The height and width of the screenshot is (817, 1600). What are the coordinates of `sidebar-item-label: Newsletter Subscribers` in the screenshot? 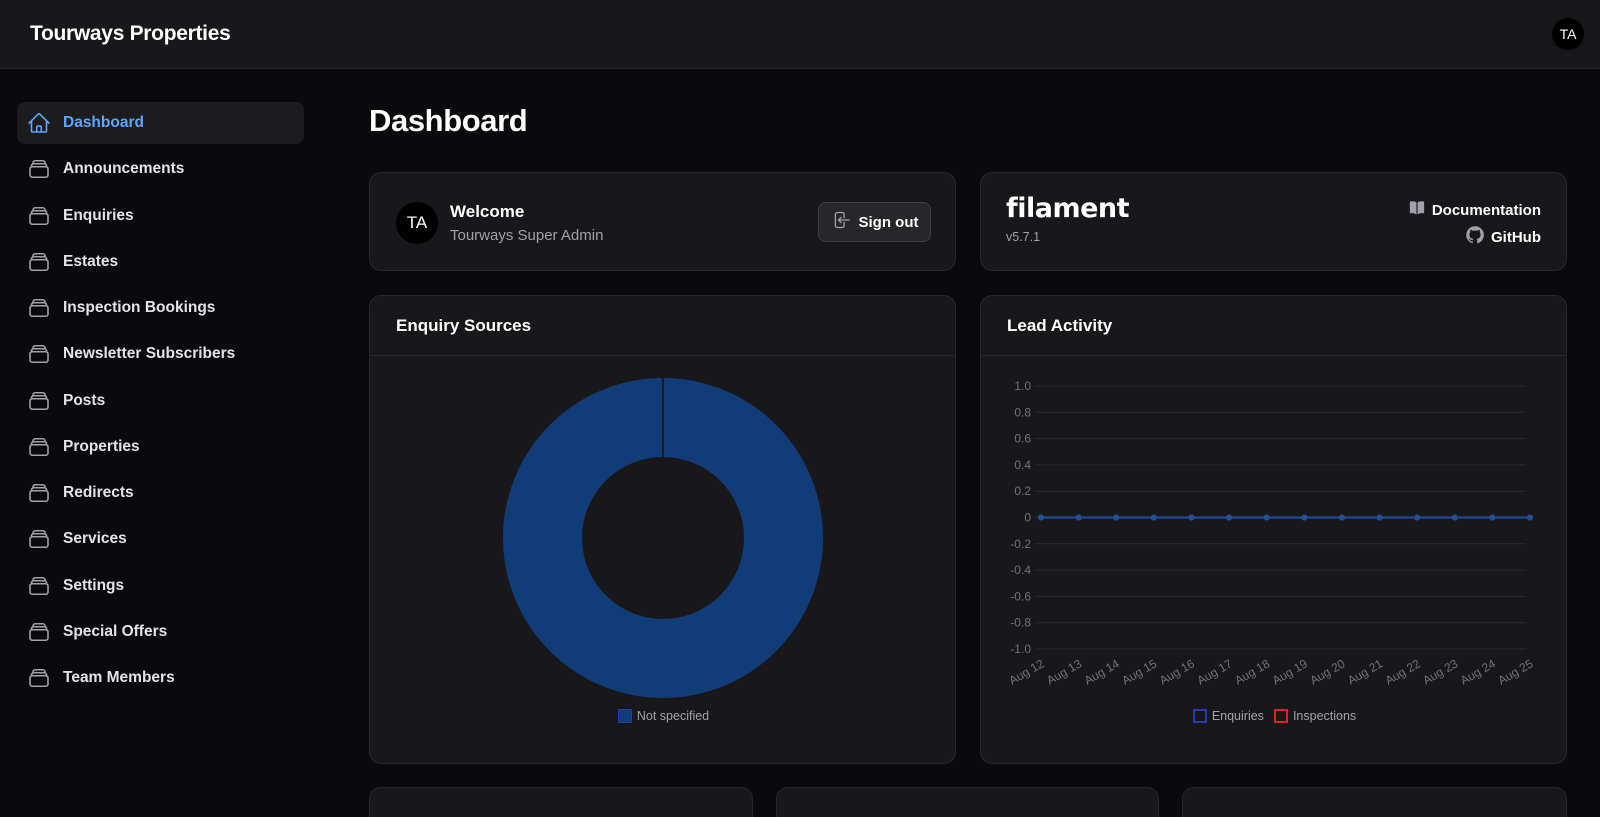 It's located at (149, 354).